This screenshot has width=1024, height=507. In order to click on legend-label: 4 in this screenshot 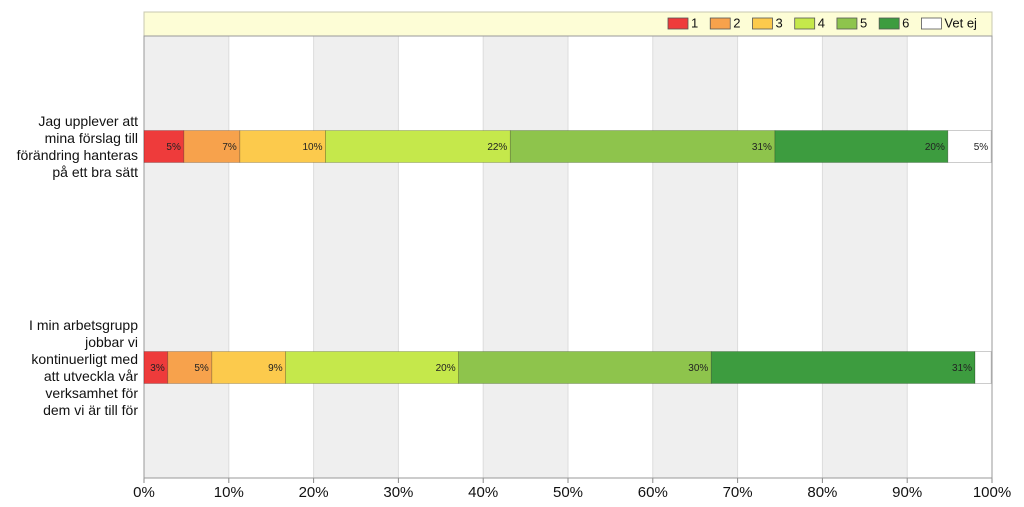, I will do `click(821, 22)`.